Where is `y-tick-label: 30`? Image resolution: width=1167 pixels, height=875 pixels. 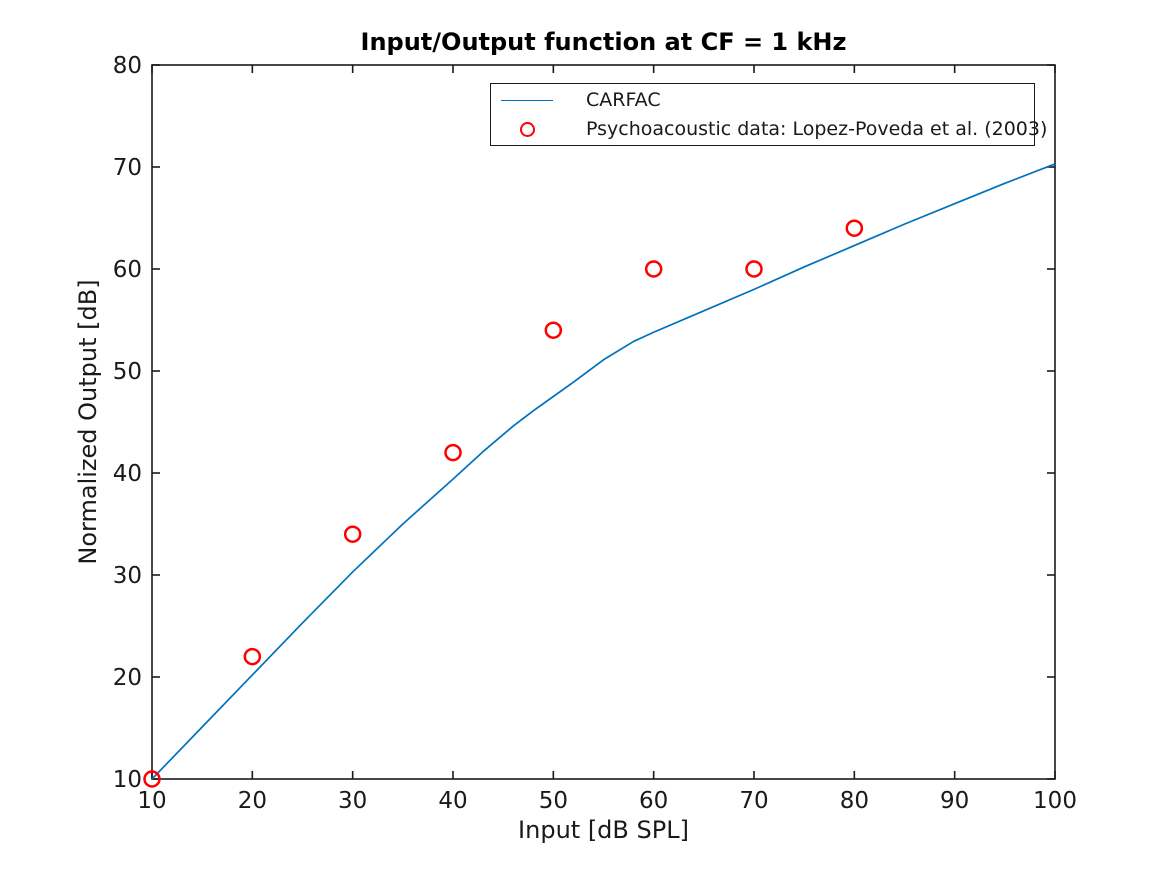
y-tick-label: 30 is located at coordinates (127, 576).